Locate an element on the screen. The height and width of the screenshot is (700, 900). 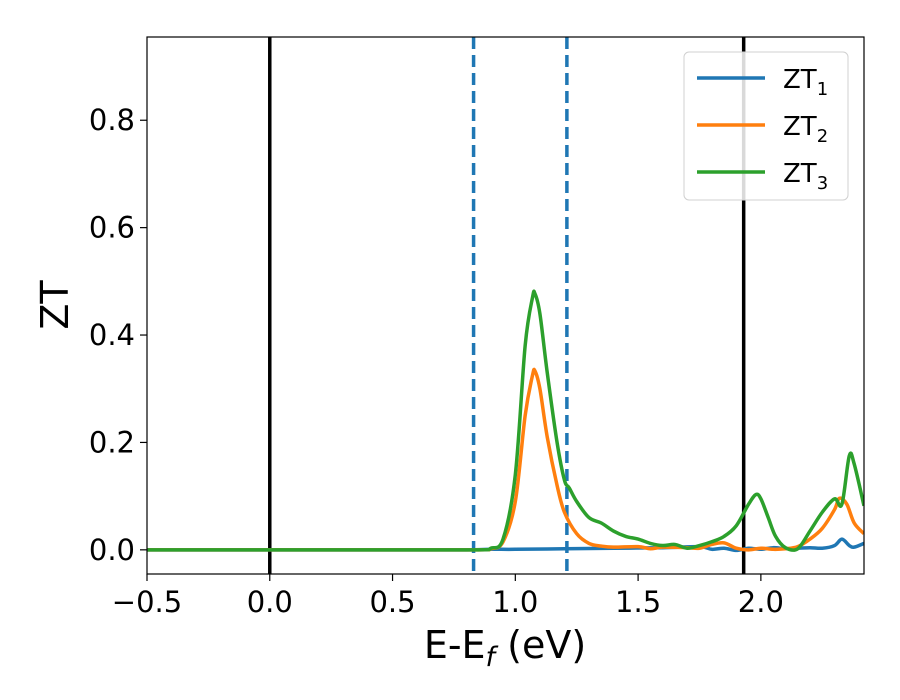
y-tick-label: 0.0 is located at coordinates (112, 550).